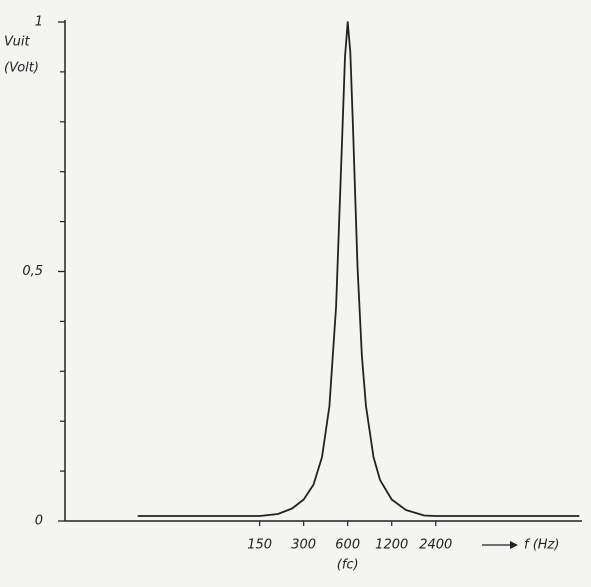  What do you see at coordinates (347, 545) in the screenshot?
I see `x-tick-label: 600` at bounding box center [347, 545].